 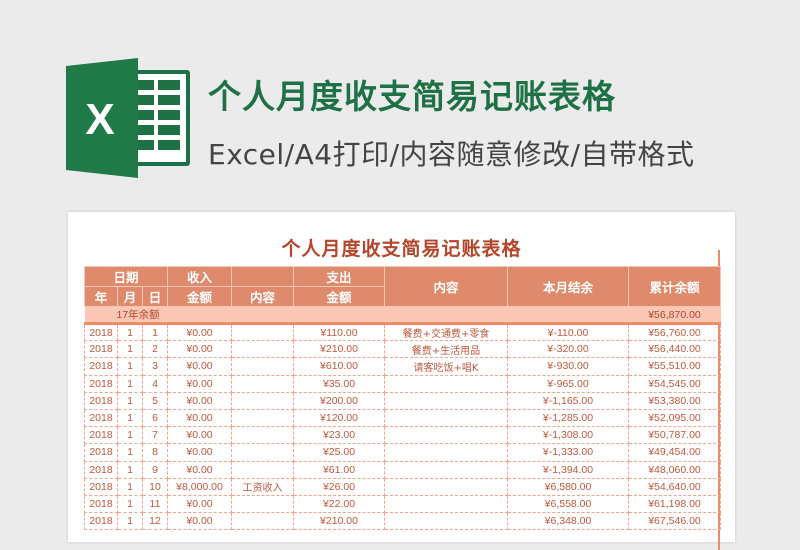 What do you see at coordinates (674, 332) in the screenshot?
I see `cell-cumulative: ¥56,760.00` at bounding box center [674, 332].